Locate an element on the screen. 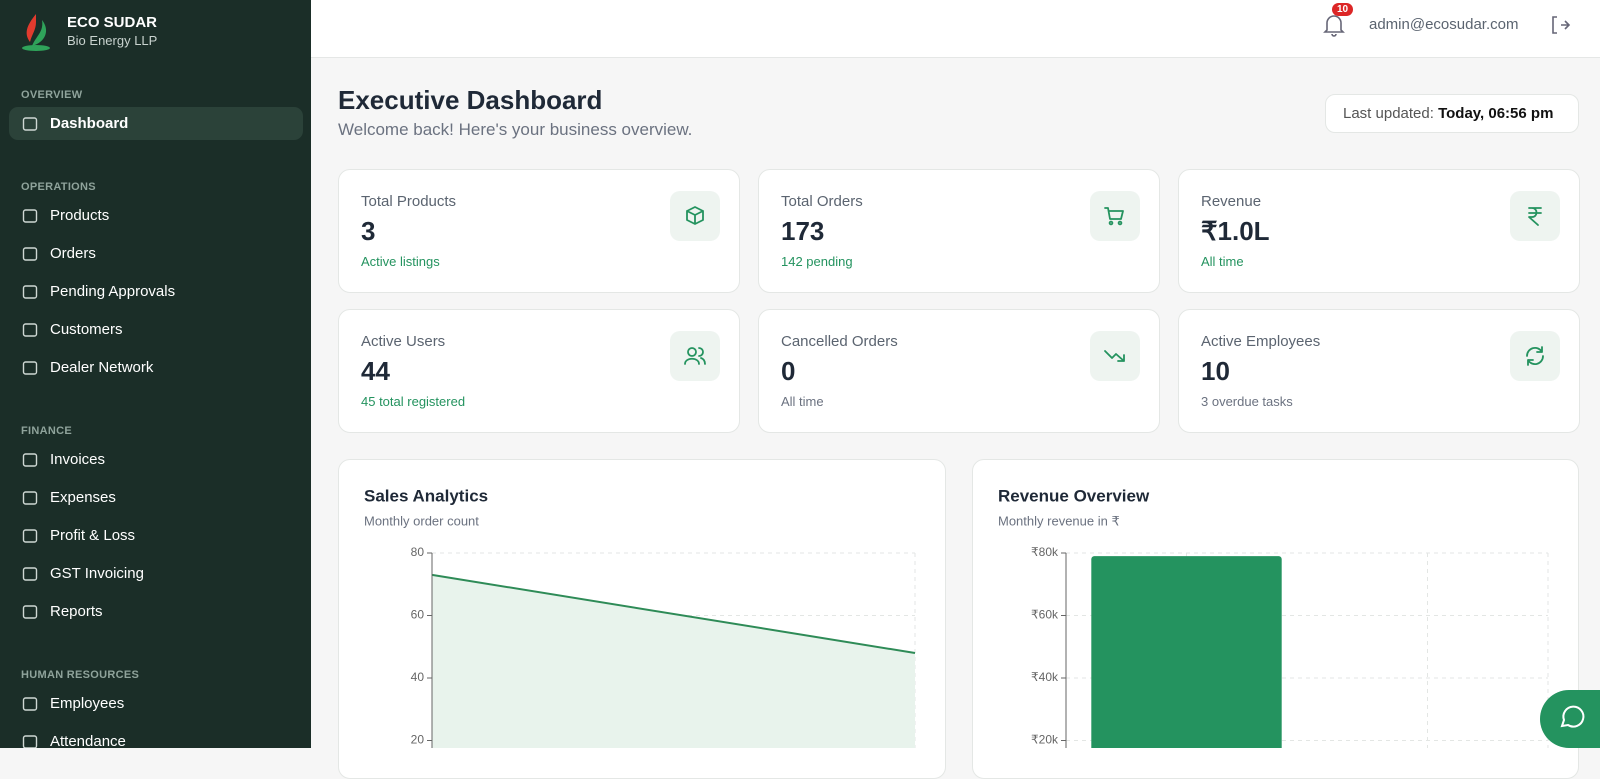 The height and width of the screenshot is (779, 1600). nav-item: Pending Approvals is located at coordinates (156, 291).